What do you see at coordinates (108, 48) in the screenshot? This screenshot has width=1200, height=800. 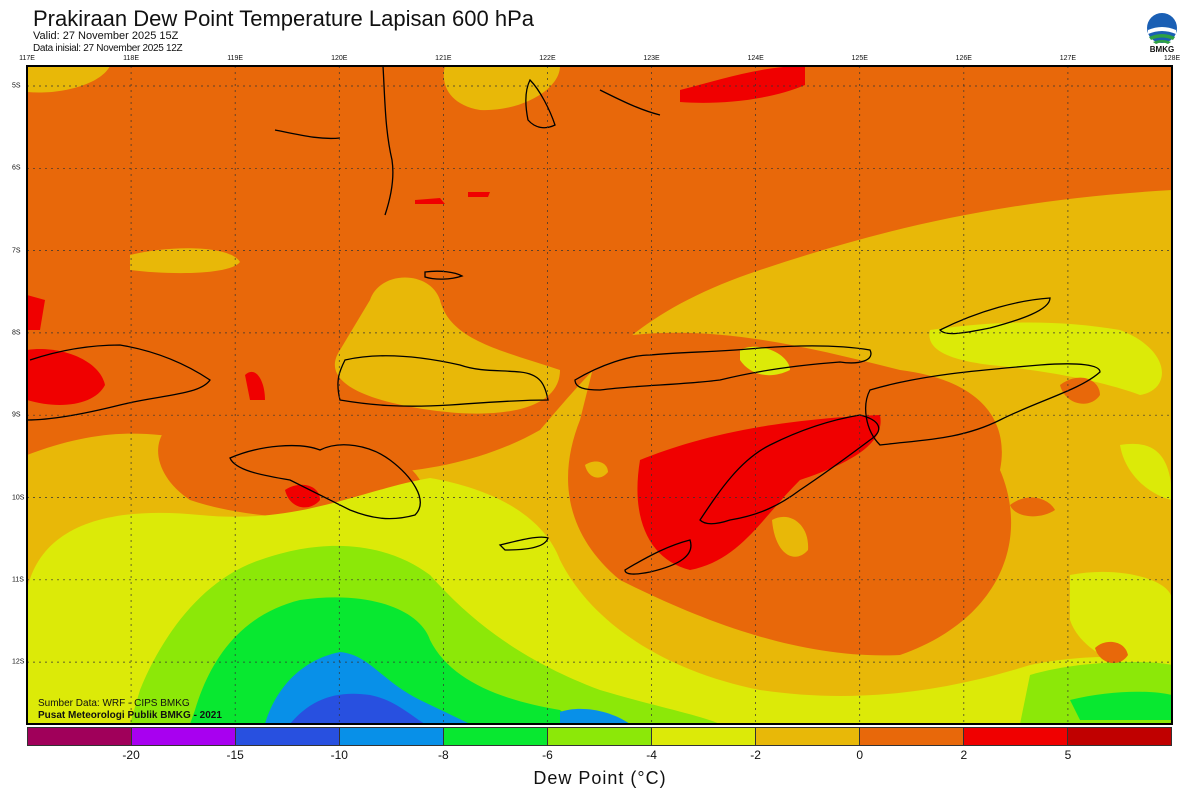 I see `initial-data-time: Data inisial: 27 November 2025 12Z` at bounding box center [108, 48].